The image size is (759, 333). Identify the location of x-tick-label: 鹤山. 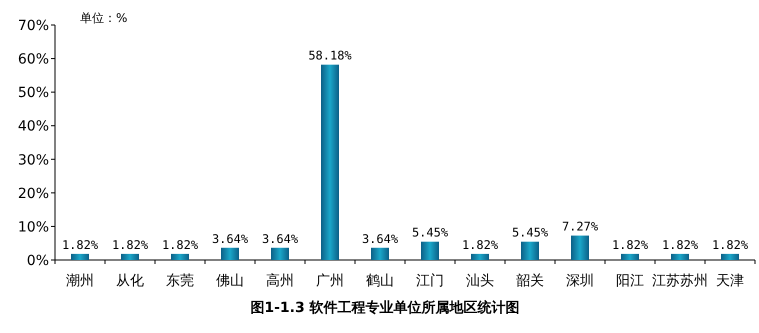
(380, 281).